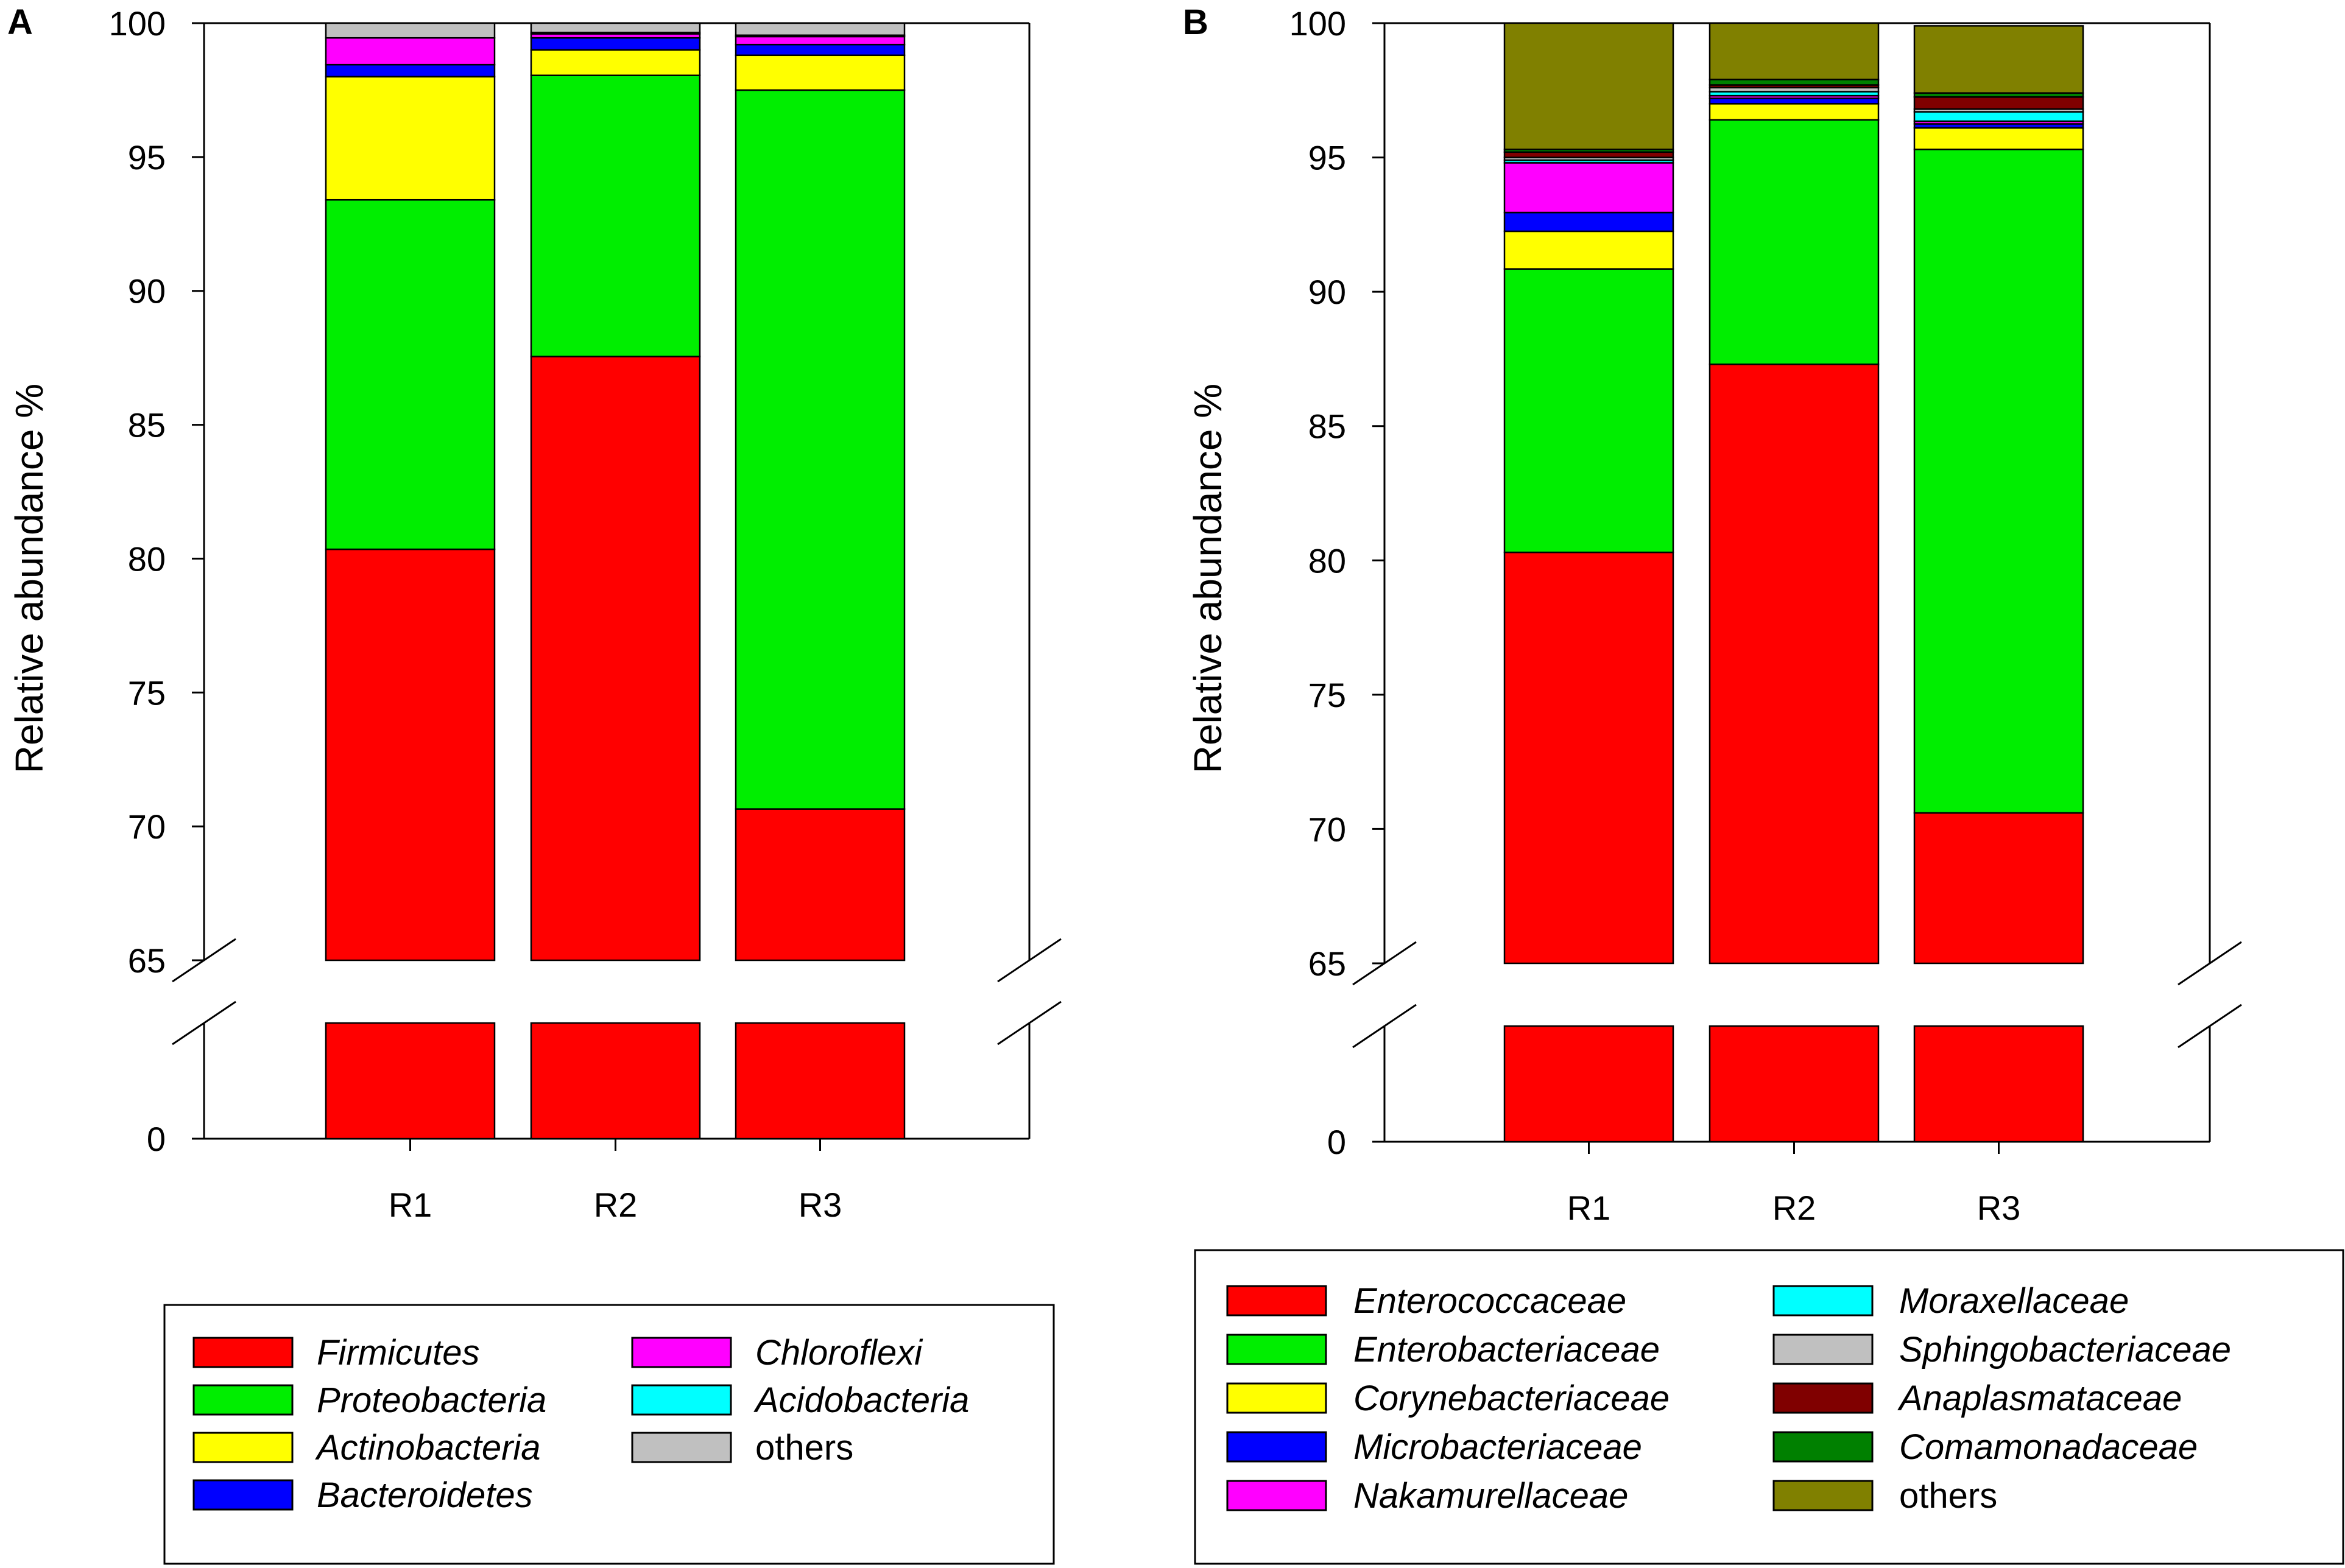  Describe the element at coordinates (411, 139) in the screenshot. I see `bar-segment-r1-actinobacteria` at that location.